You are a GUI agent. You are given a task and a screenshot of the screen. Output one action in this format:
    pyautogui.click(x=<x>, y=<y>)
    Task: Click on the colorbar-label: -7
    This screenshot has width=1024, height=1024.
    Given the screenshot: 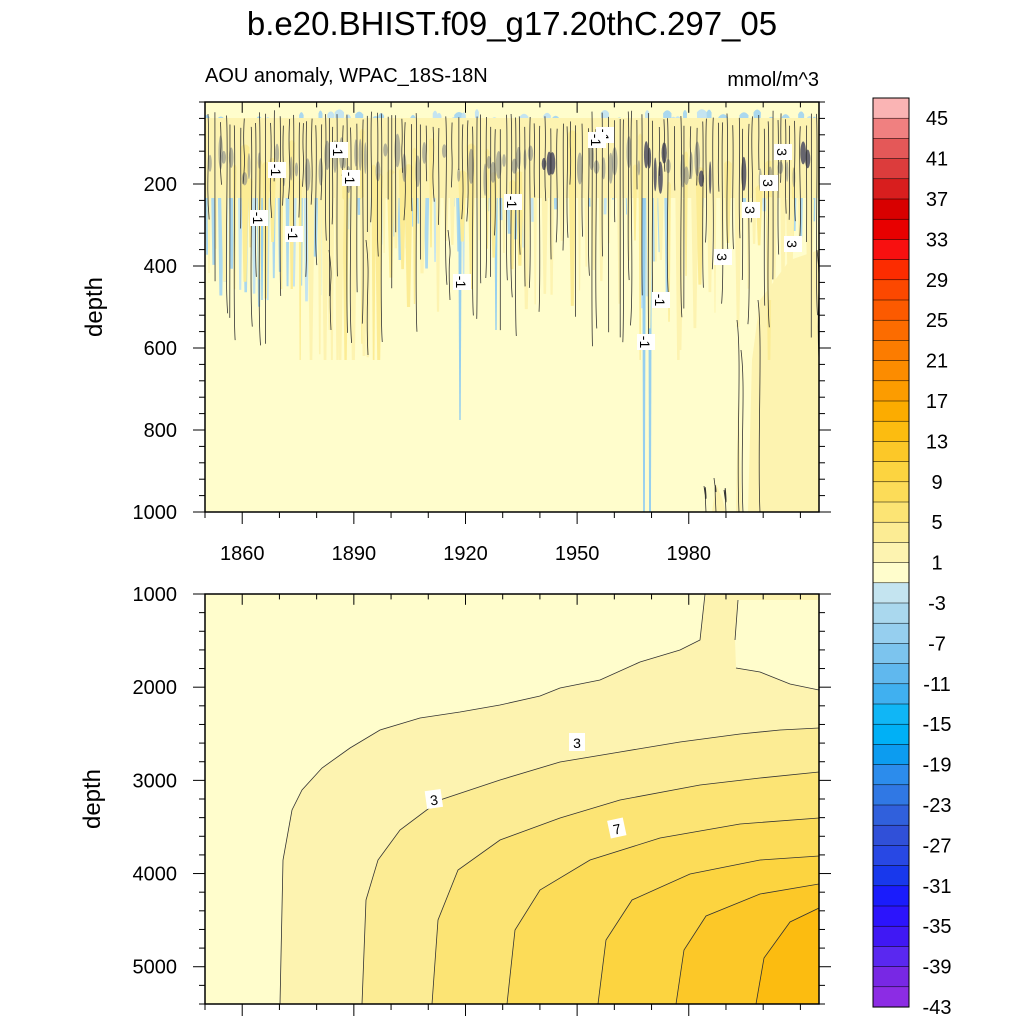 What is the action you would take?
    pyautogui.click(x=937, y=644)
    